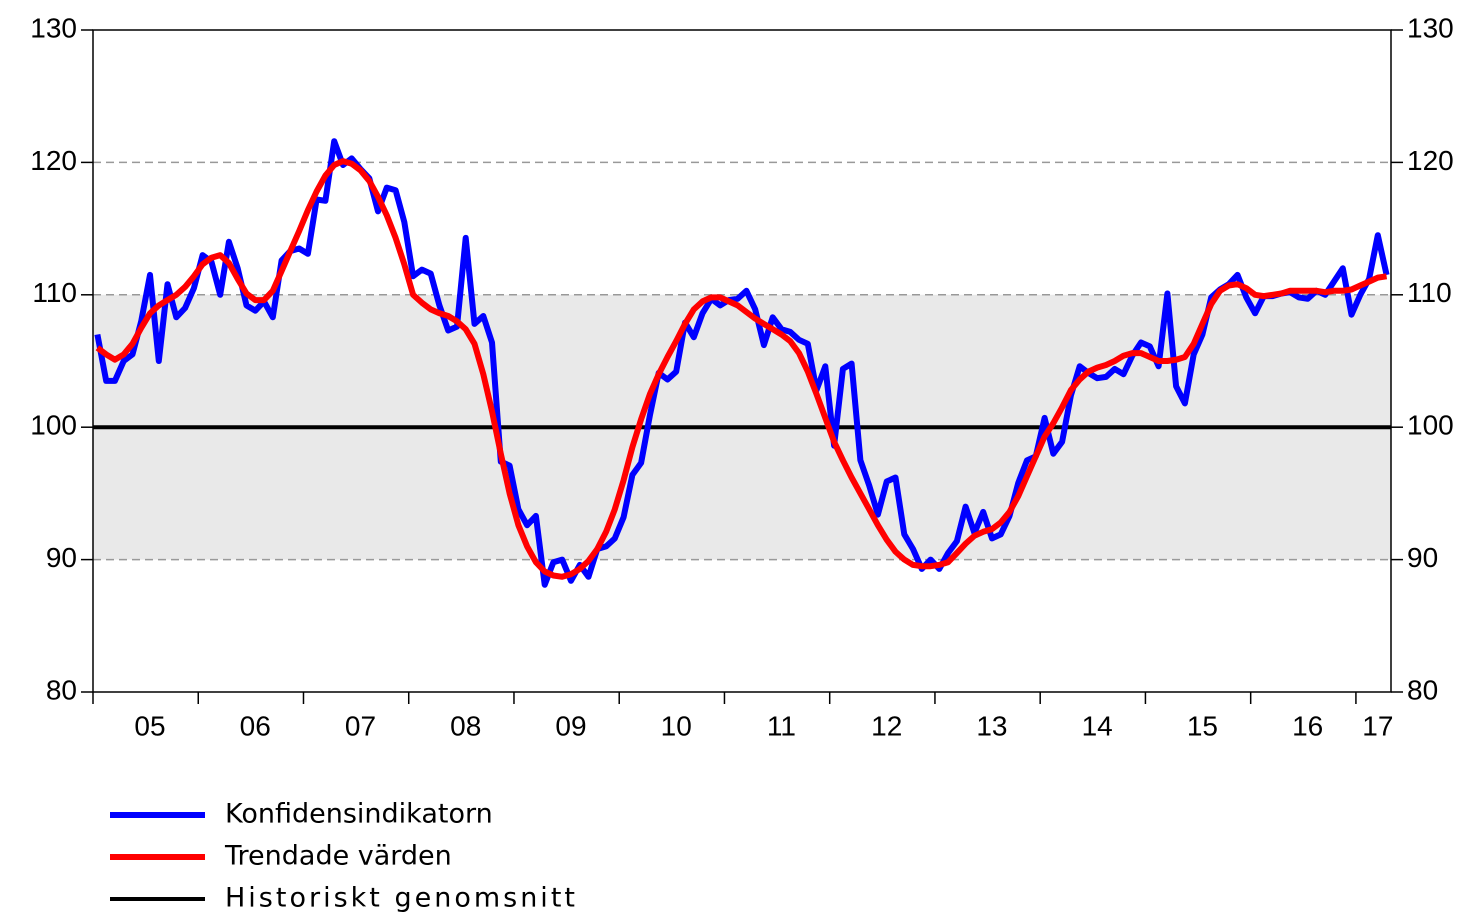 This screenshot has width=1481, height=915. Describe the element at coordinates (401, 898) in the screenshot. I see `legend-label: Historiskt genomsnitt` at that location.